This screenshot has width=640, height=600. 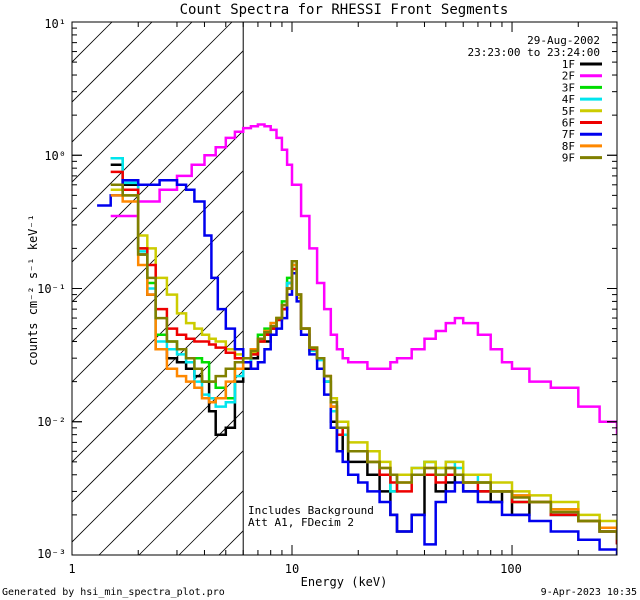 What do you see at coordinates (55, 156) in the screenshot?
I see `y-tick-label-1e0: 10⁰` at bounding box center [55, 156].